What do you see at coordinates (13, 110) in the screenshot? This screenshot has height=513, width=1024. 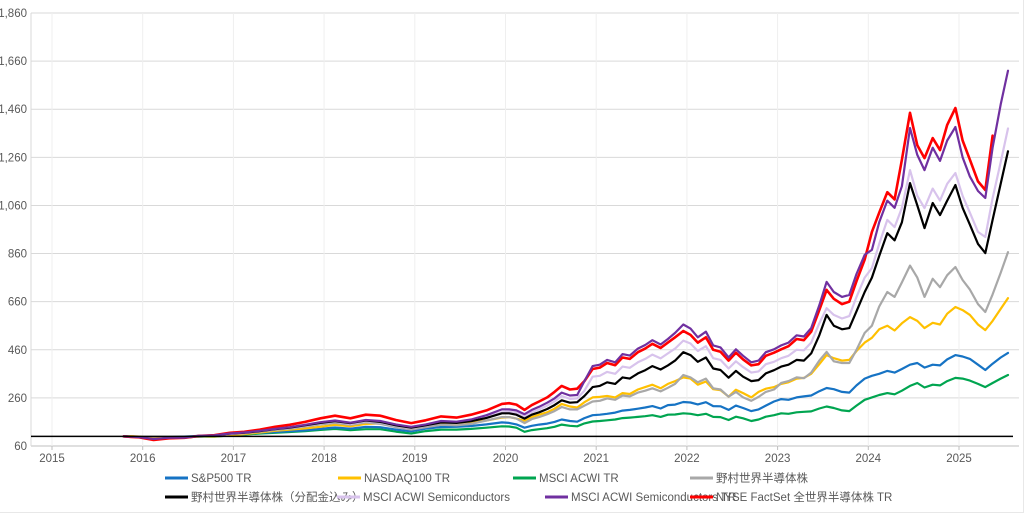 I see `y-axis-tick-label: 1,460` at bounding box center [13, 110].